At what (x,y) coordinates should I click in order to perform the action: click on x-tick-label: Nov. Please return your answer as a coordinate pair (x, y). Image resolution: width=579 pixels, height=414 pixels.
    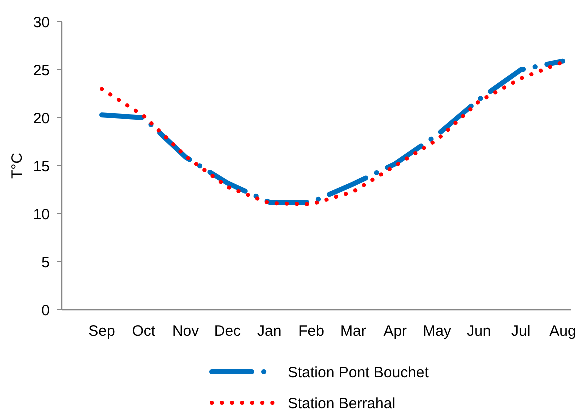
    Looking at the image, I should click on (186, 331).